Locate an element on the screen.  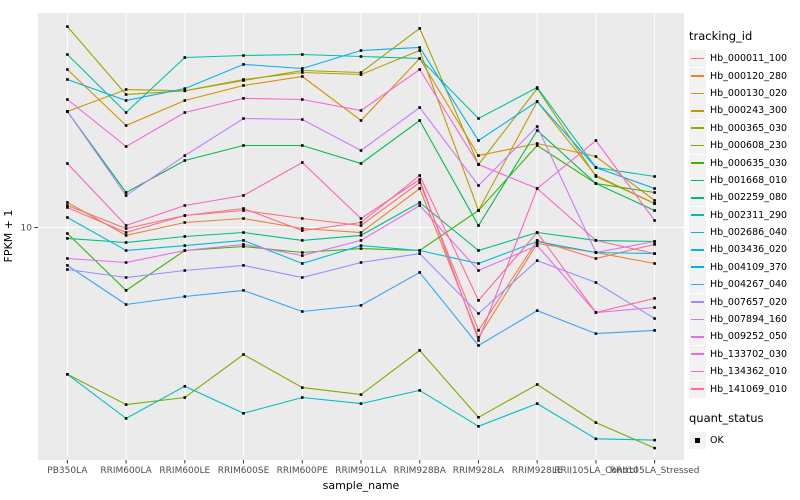
legend-item: Hb_009252_050 is located at coordinates (744, 337).